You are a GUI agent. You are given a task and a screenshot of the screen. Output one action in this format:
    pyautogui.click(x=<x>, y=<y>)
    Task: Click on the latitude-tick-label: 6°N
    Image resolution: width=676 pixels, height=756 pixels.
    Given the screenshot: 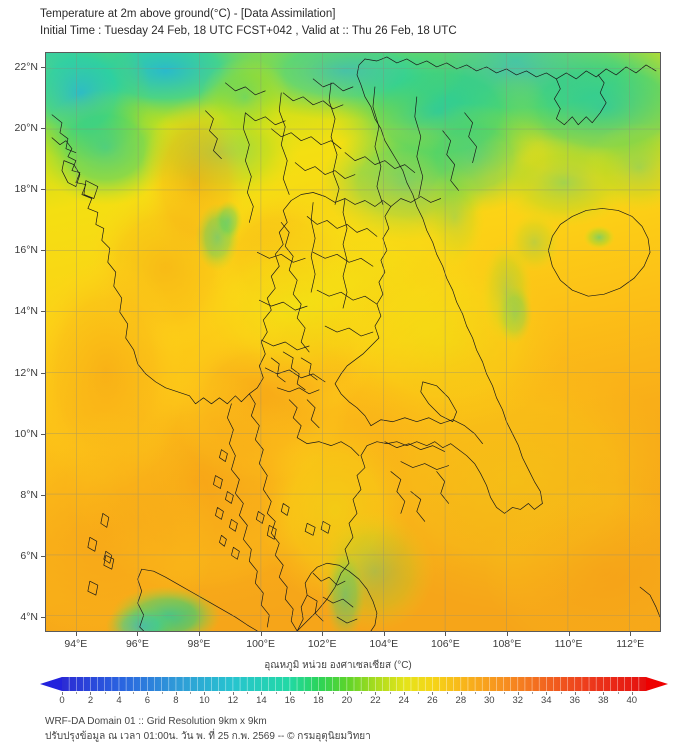 What is the action you would take?
    pyautogui.click(x=29, y=555)
    